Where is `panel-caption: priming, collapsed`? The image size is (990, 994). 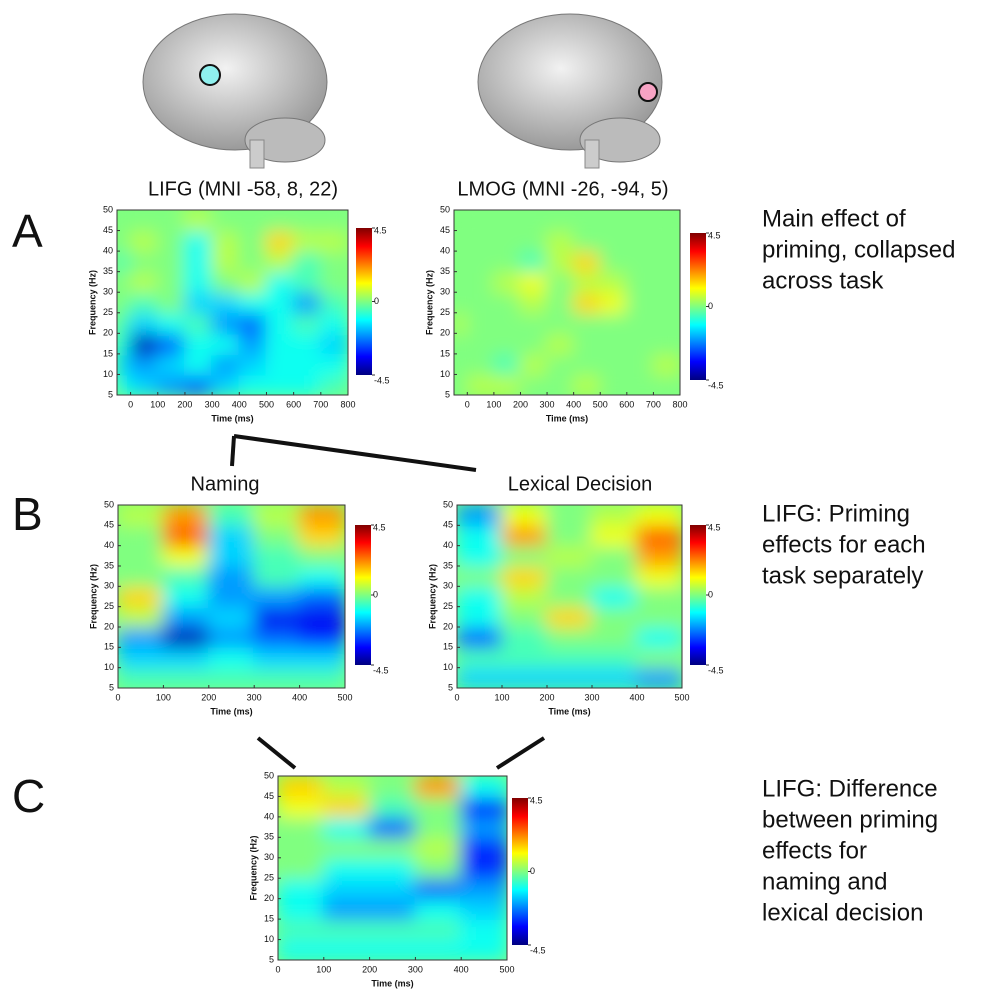 panel-caption: priming, collapsed is located at coordinates (858, 249).